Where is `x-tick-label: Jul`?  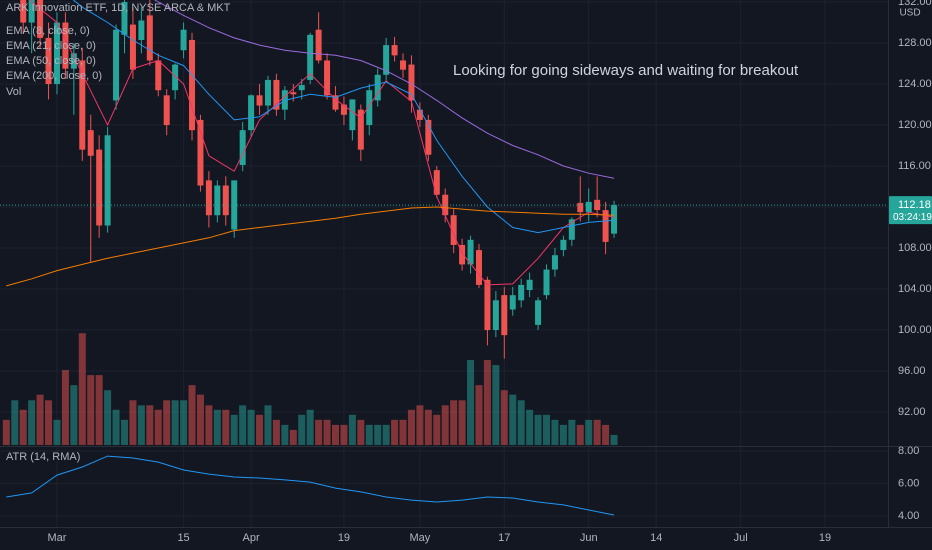
x-tick-label: Jul is located at coordinates (741, 538).